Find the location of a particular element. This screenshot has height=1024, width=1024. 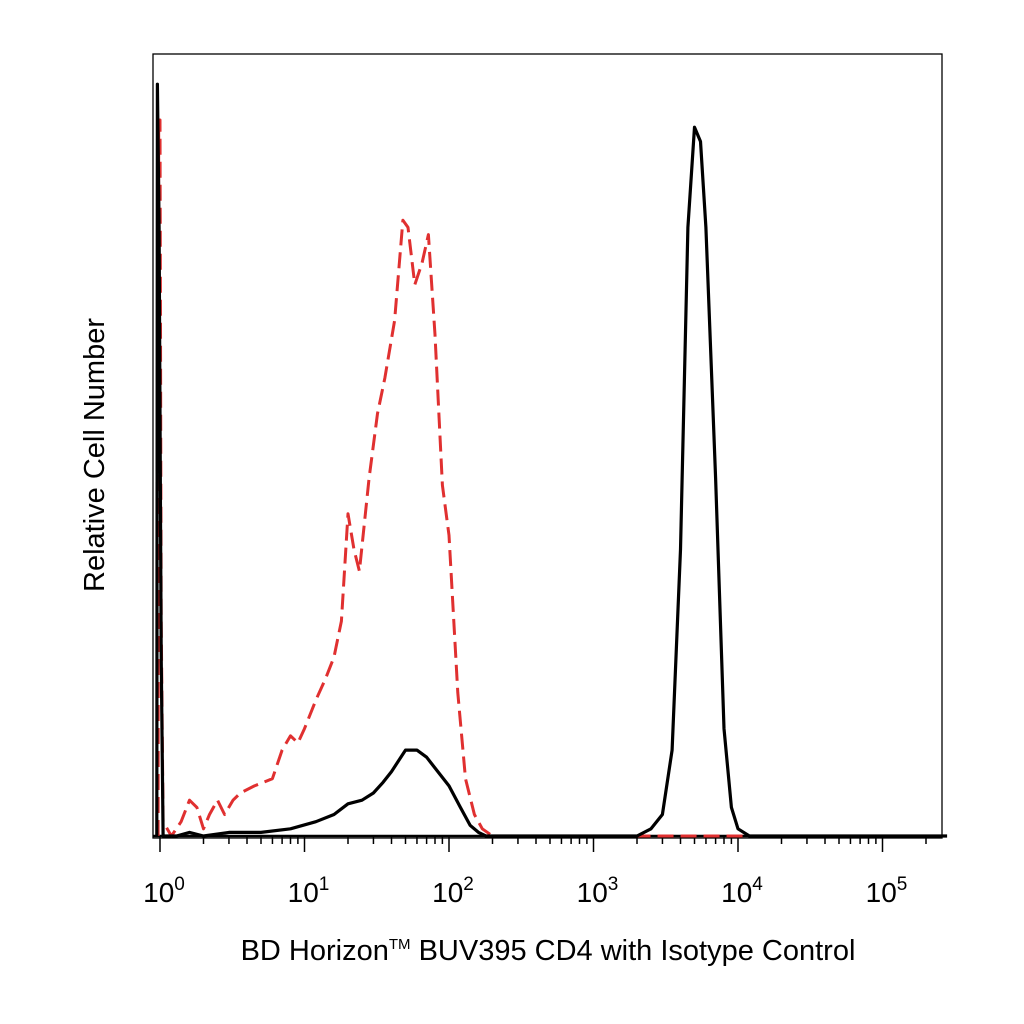

y-axis-title: Relative Cell Number is located at coordinates (95, 455).